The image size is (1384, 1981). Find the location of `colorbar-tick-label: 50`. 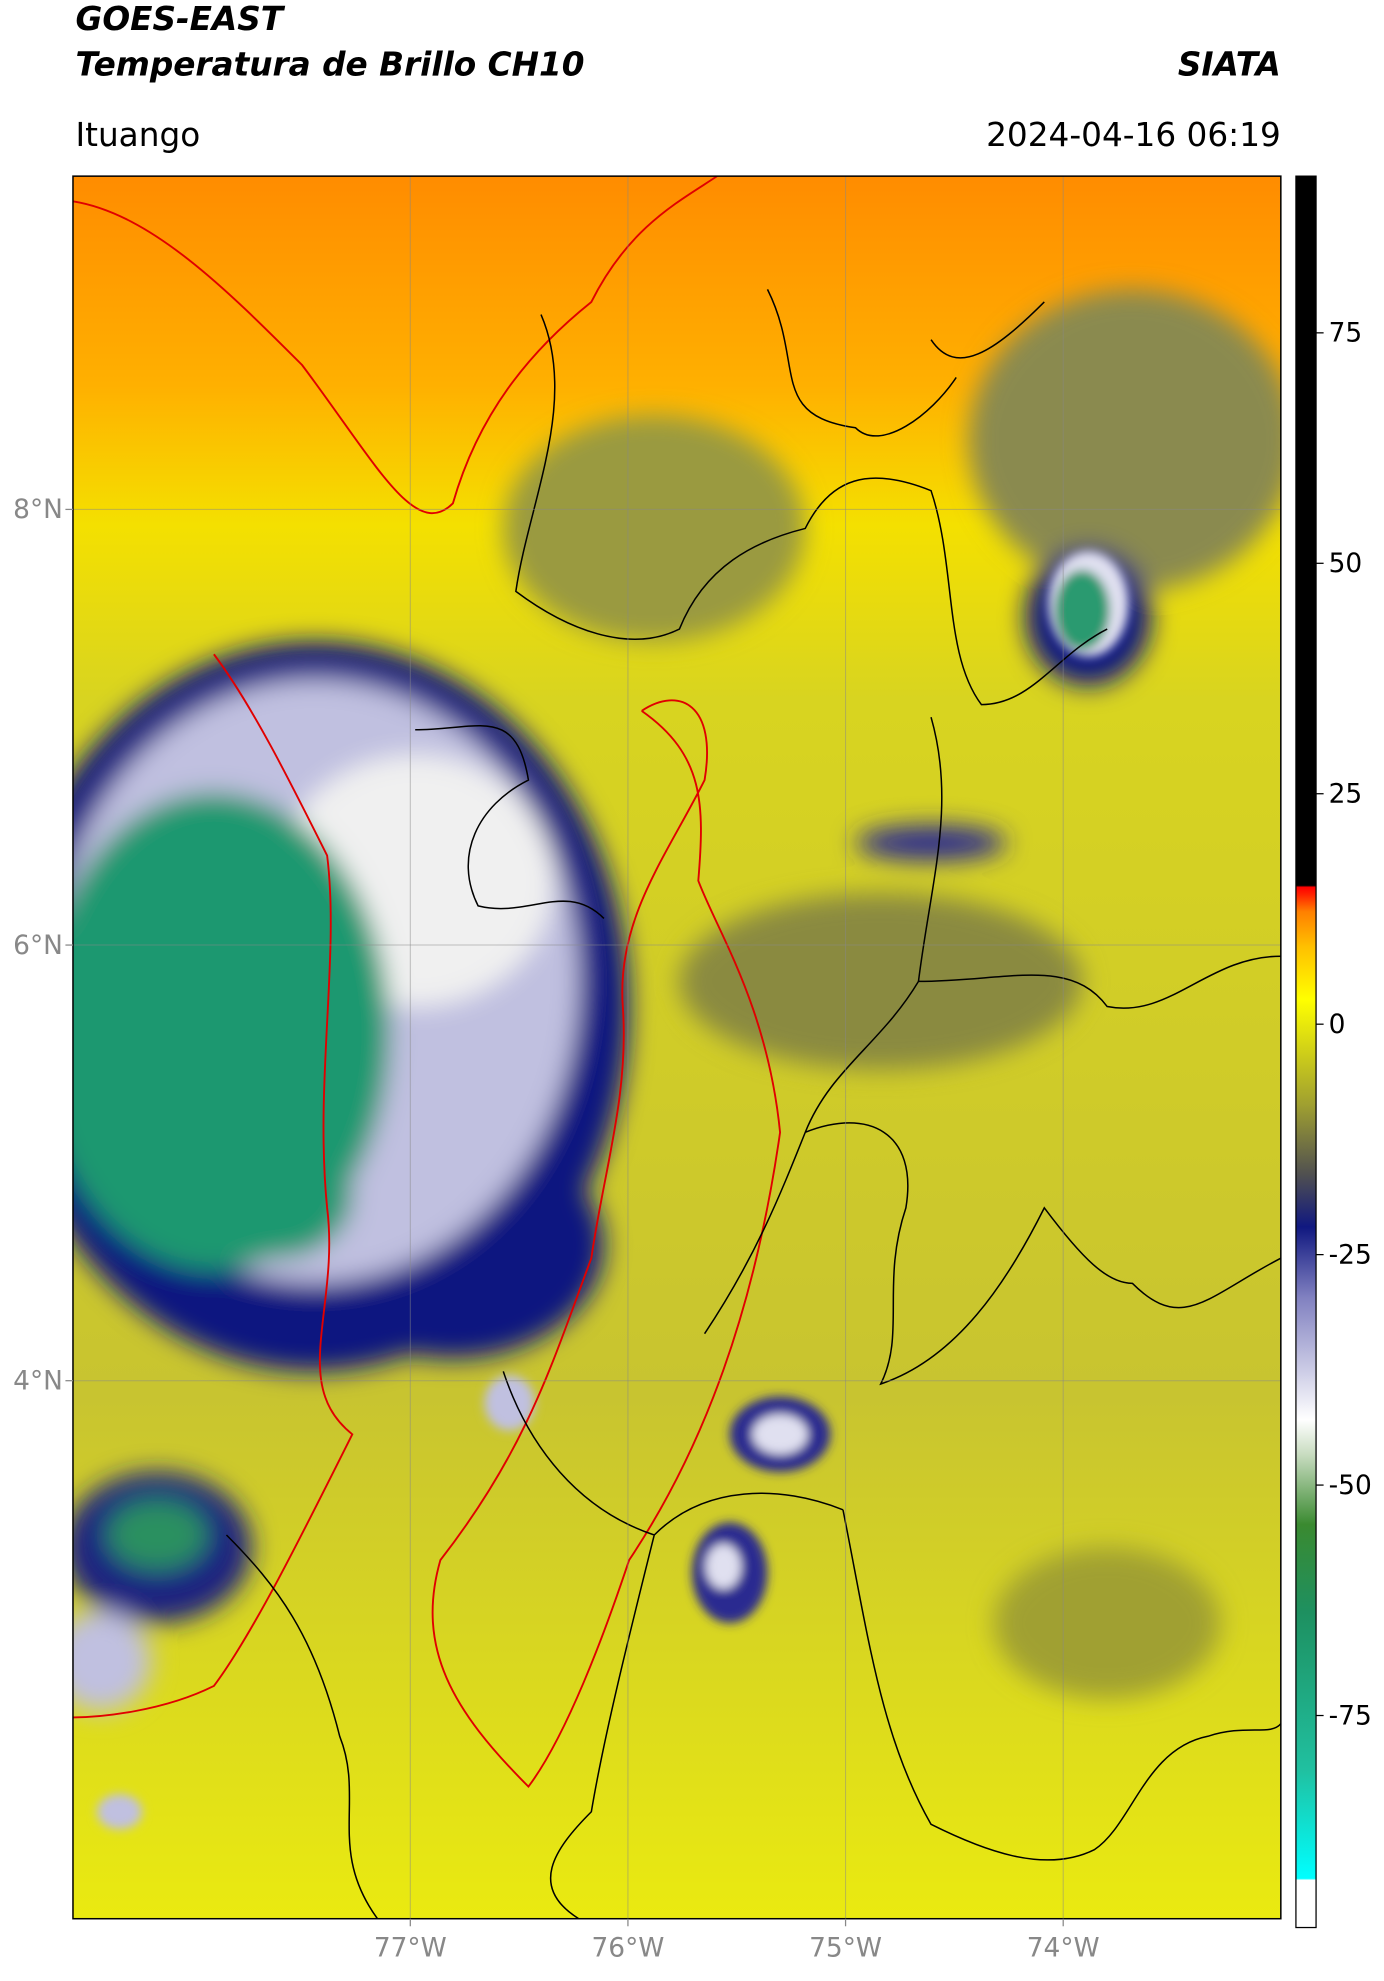

colorbar-tick-label: 50 is located at coordinates (1346, 563).